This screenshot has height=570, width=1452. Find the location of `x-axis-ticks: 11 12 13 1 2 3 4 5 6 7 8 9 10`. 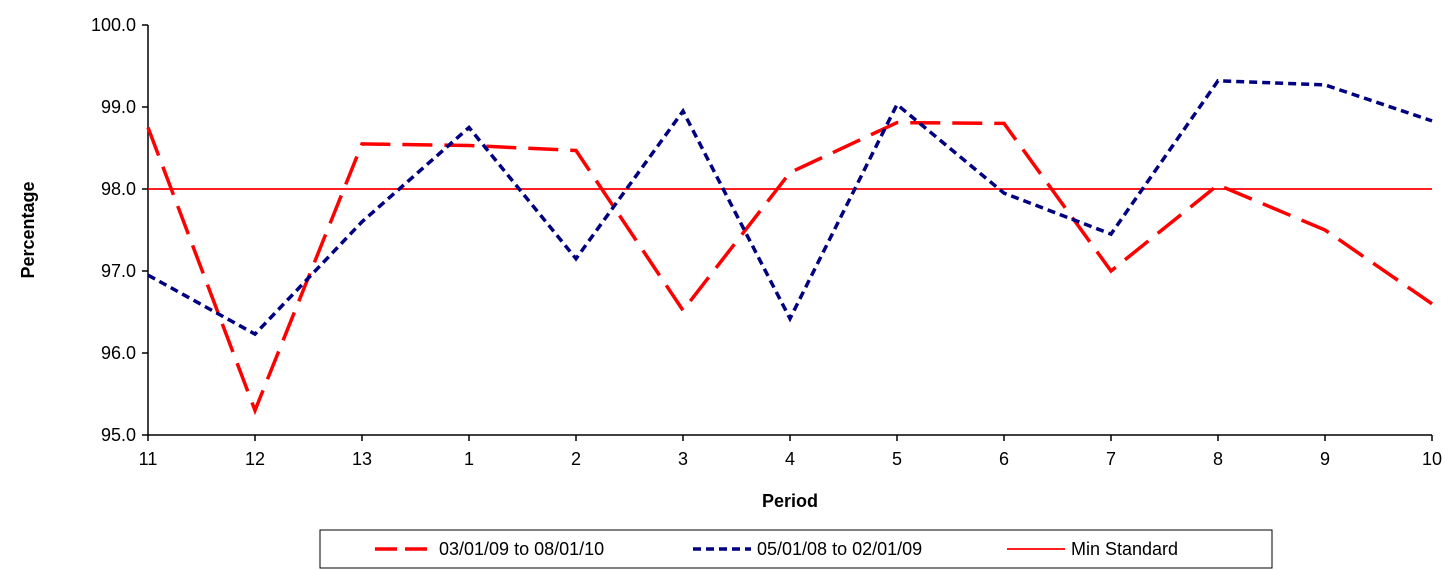

x-axis-ticks: 11 12 13 1 2 3 4 5 6 7 8 9 10 is located at coordinates (790, 452).